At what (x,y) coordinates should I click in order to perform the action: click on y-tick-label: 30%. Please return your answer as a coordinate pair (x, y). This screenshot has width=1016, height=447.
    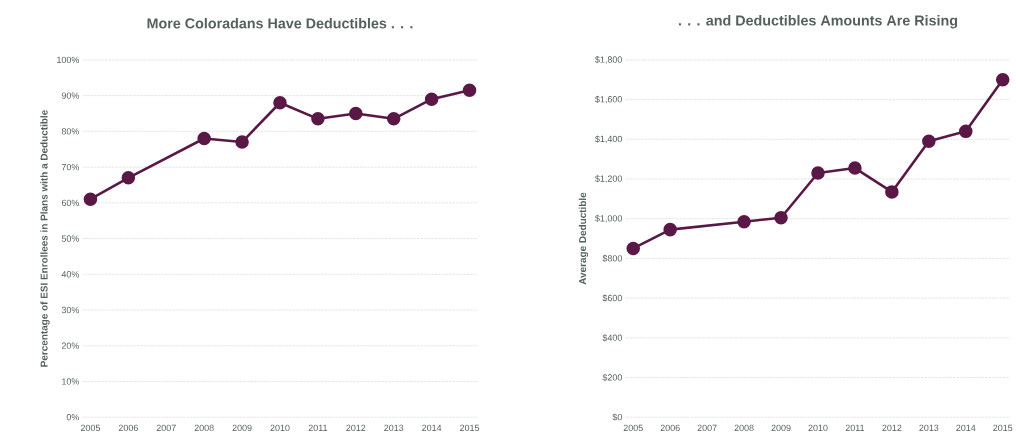
    Looking at the image, I should click on (70, 310).